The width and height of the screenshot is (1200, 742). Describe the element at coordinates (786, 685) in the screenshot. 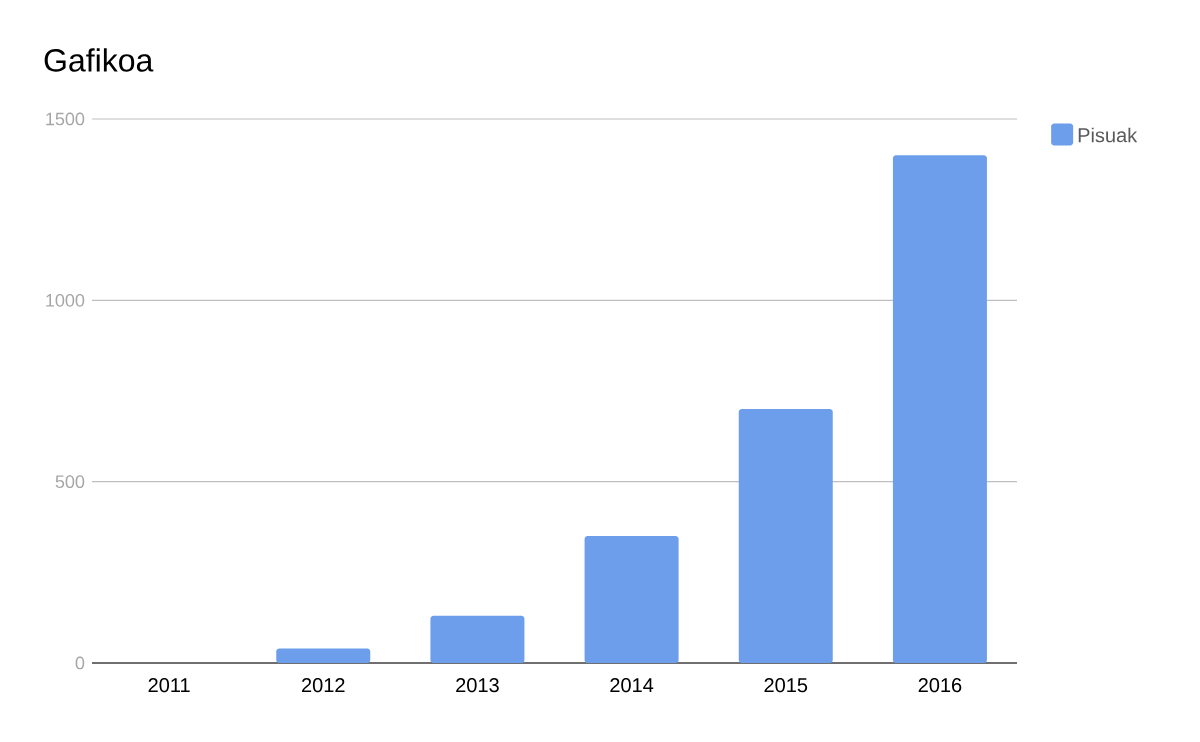

I see `x-tick-label: 2015` at that location.